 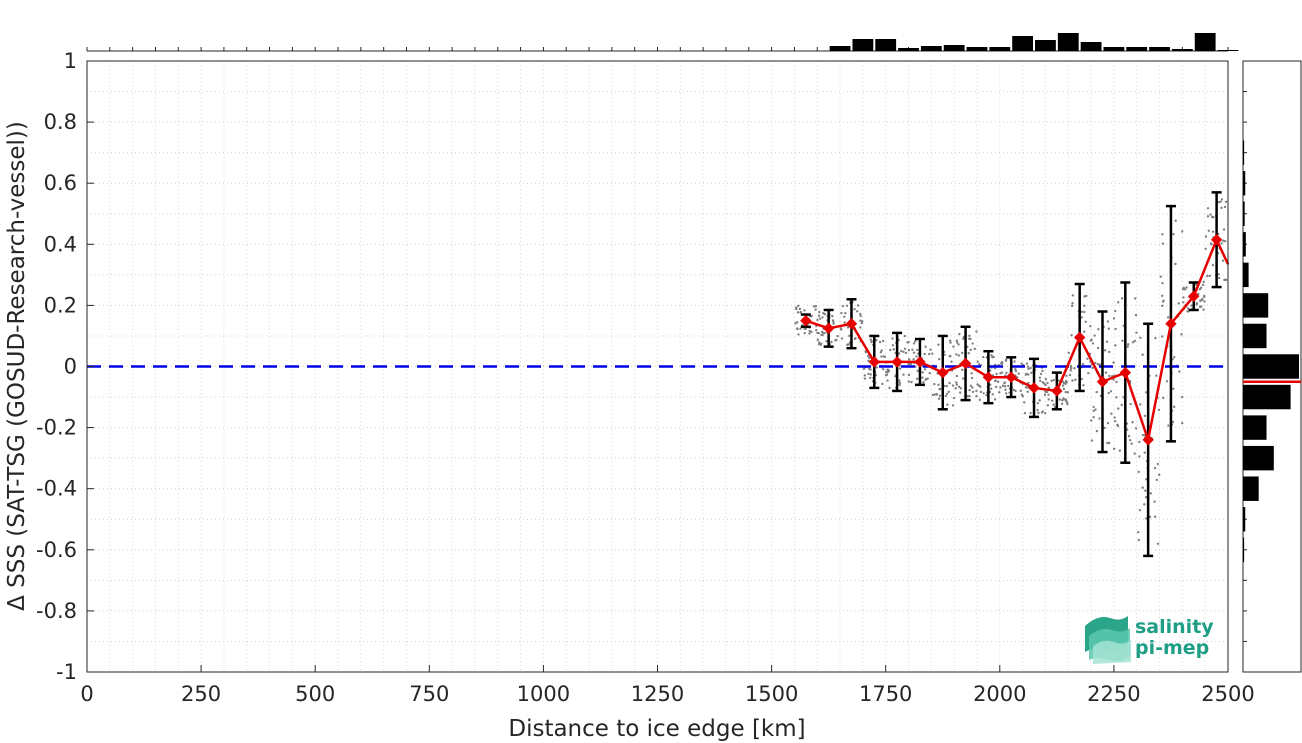 What do you see at coordinates (1017, 340) in the screenshot?
I see `mean-series-line` at bounding box center [1017, 340].